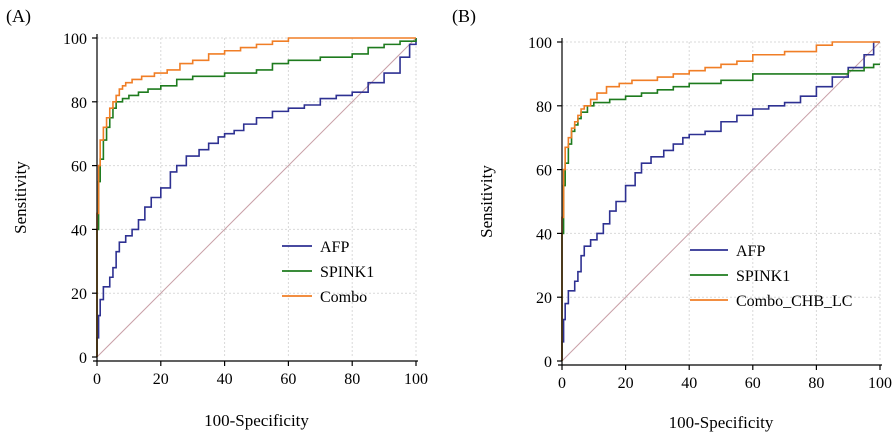 This screenshot has width=894, height=435. I want to click on y-tick-label-a: 80, so click(79, 103).